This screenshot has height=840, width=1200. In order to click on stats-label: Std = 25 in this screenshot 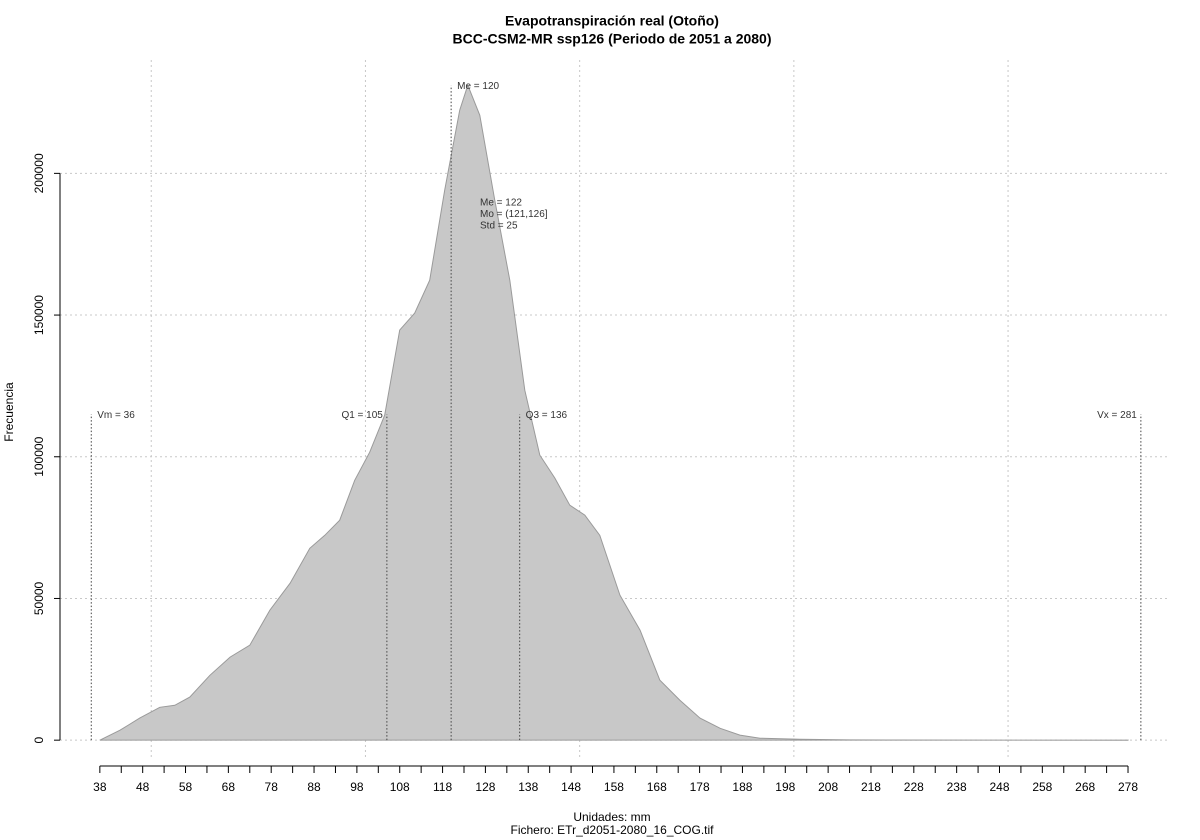, I will do `click(499, 226)`.